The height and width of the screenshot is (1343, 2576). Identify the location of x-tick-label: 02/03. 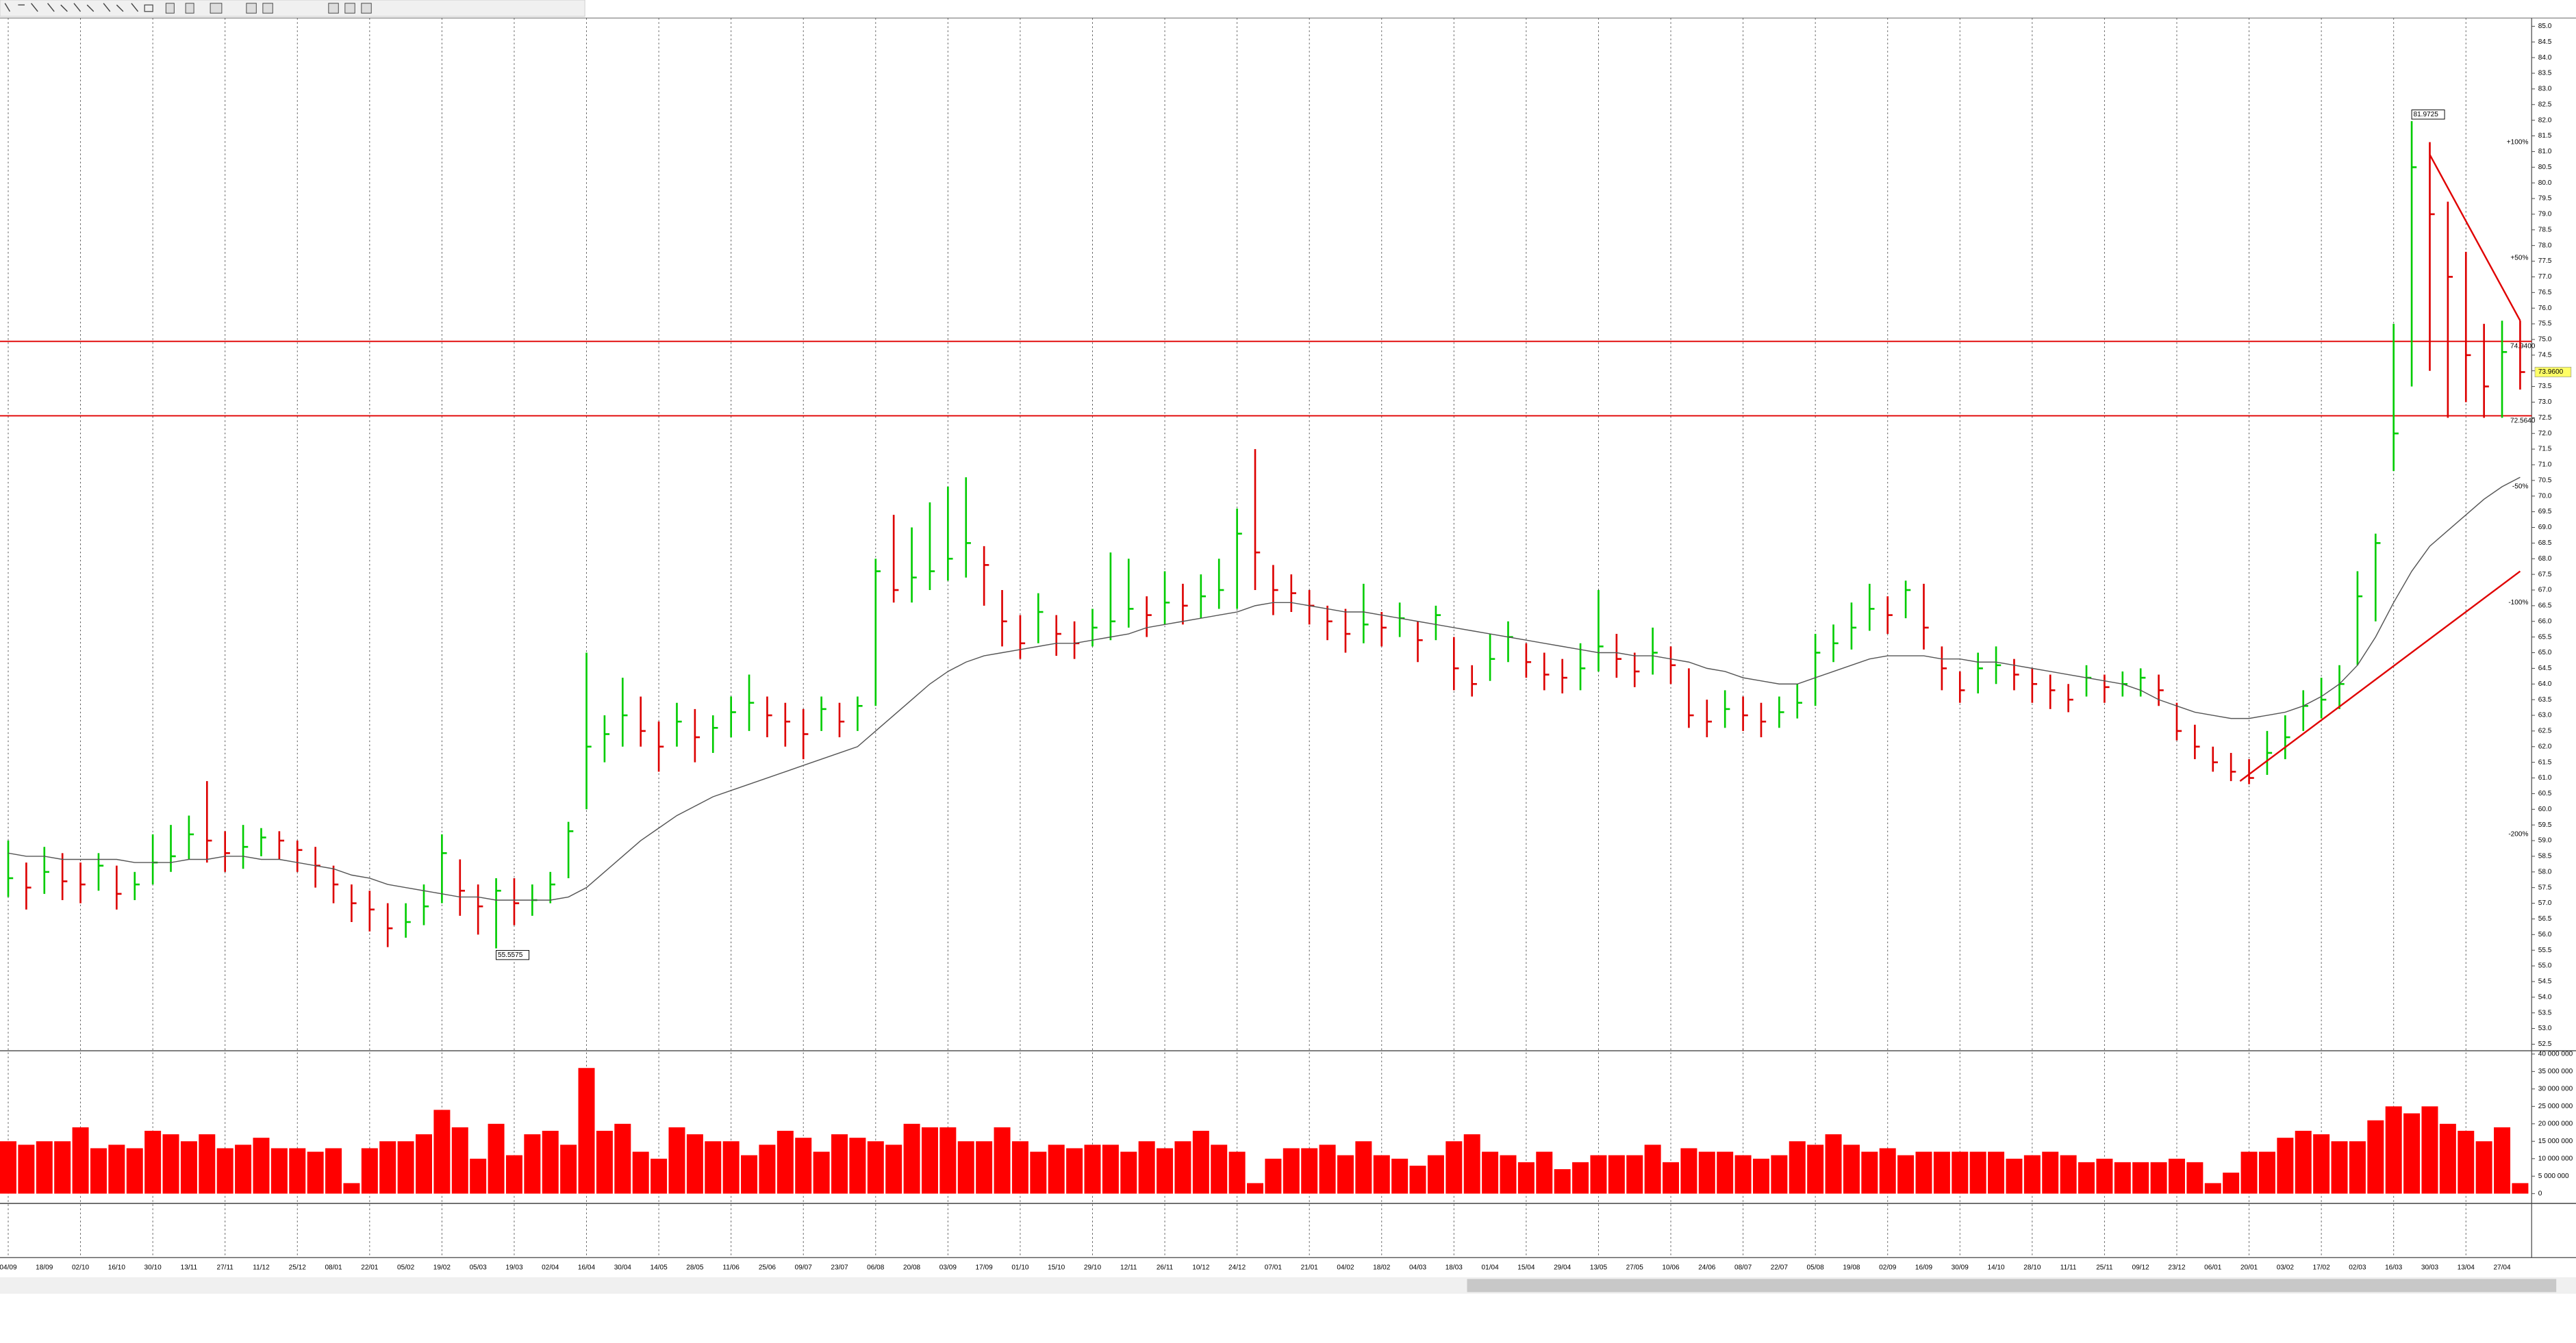
(2357, 1268).